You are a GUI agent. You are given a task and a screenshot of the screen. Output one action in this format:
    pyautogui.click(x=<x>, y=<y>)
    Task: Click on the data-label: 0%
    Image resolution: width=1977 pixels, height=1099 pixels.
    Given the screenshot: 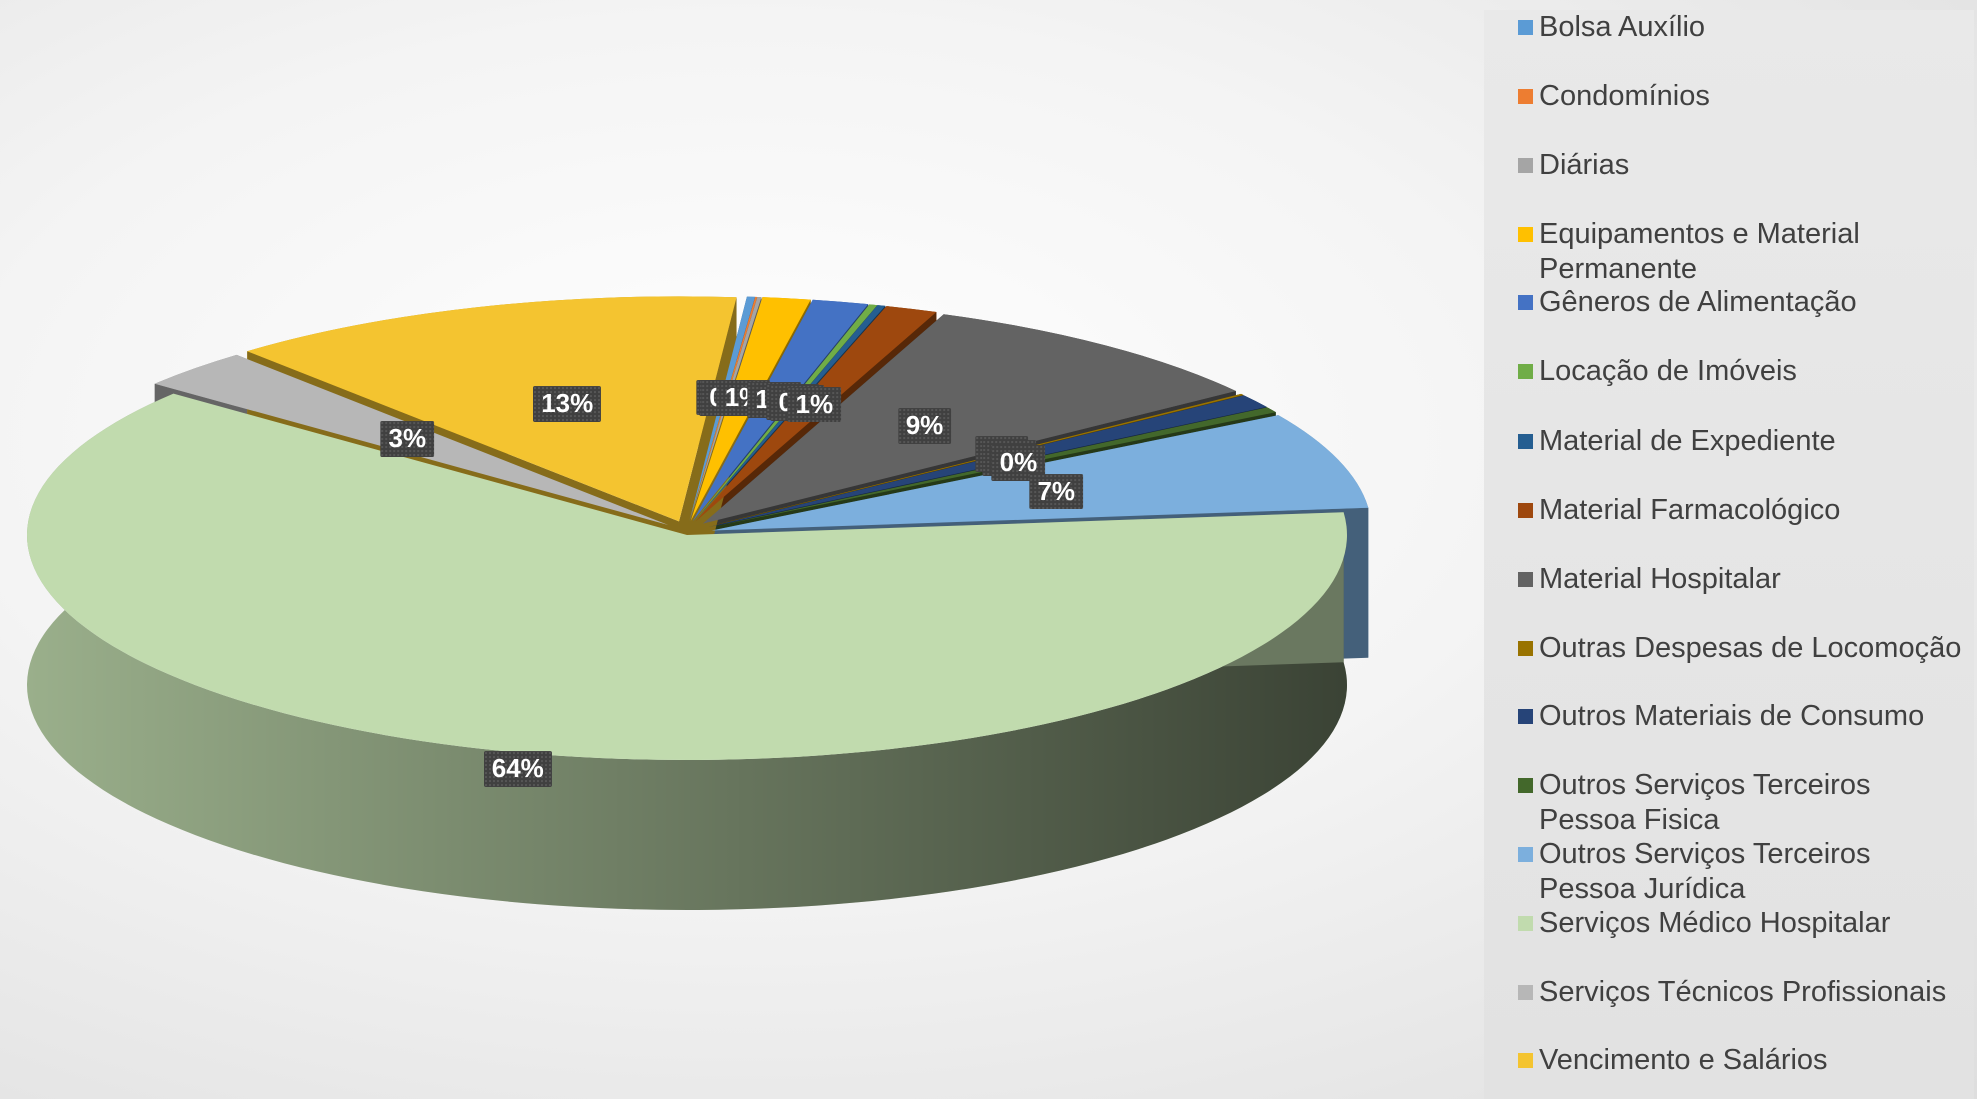 What is the action you would take?
    pyautogui.click(x=1018, y=462)
    